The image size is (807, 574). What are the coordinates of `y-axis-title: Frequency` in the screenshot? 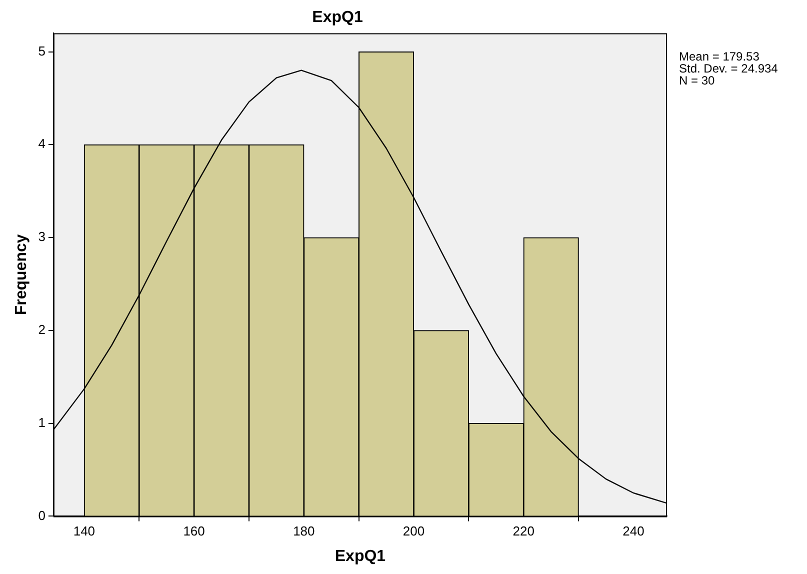 It's located at (21, 275).